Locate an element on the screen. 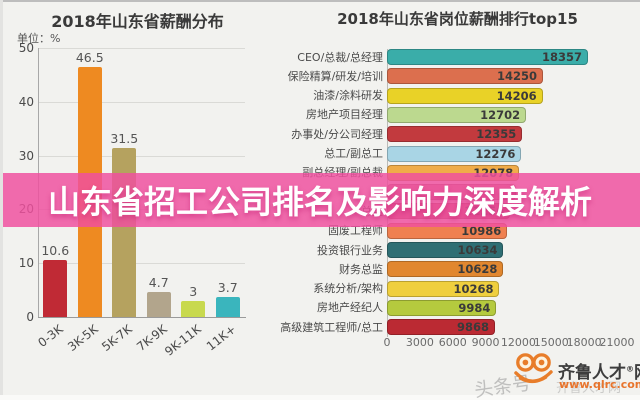  row-value-10: 10986 is located at coordinates (481, 230).